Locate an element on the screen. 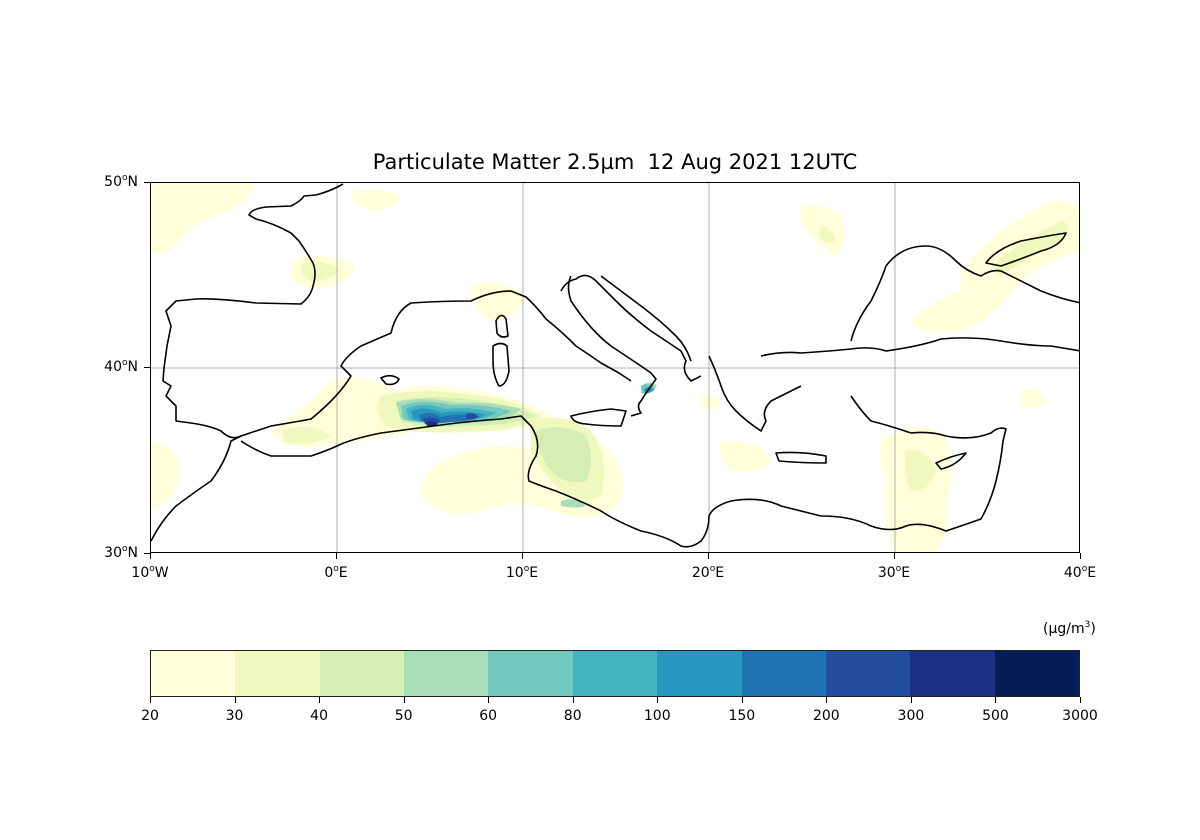  x-tick-label: 0oE is located at coordinates (336, 572).